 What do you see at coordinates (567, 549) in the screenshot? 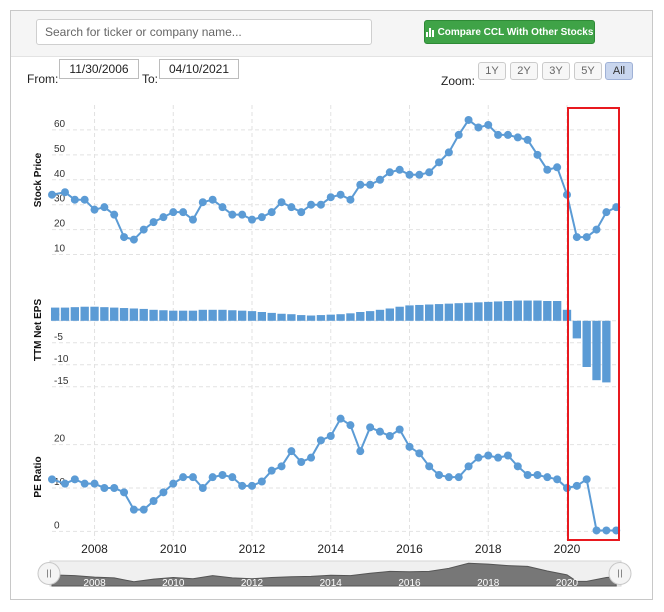
I see `x-tick-label: 2020` at bounding box center [567, 549].